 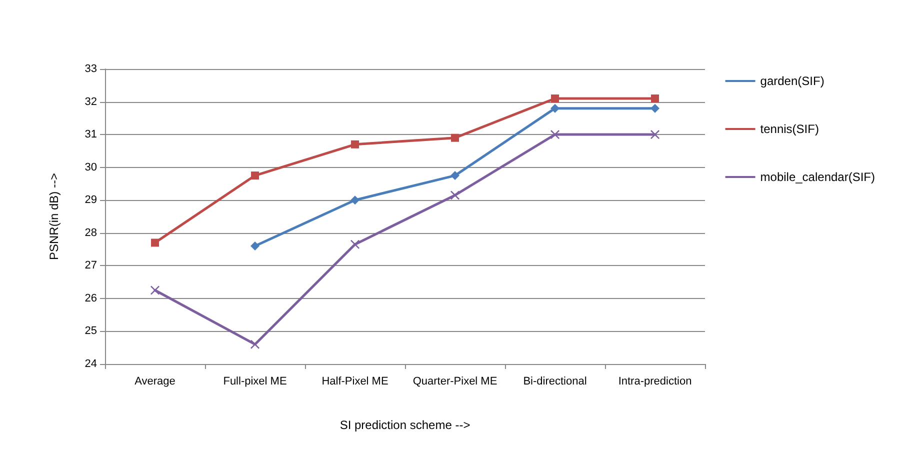 What do you see at coordinates (90, 364) in the screenshot?
I see `y-tick-label: 24` at bounding box center [90, 364].